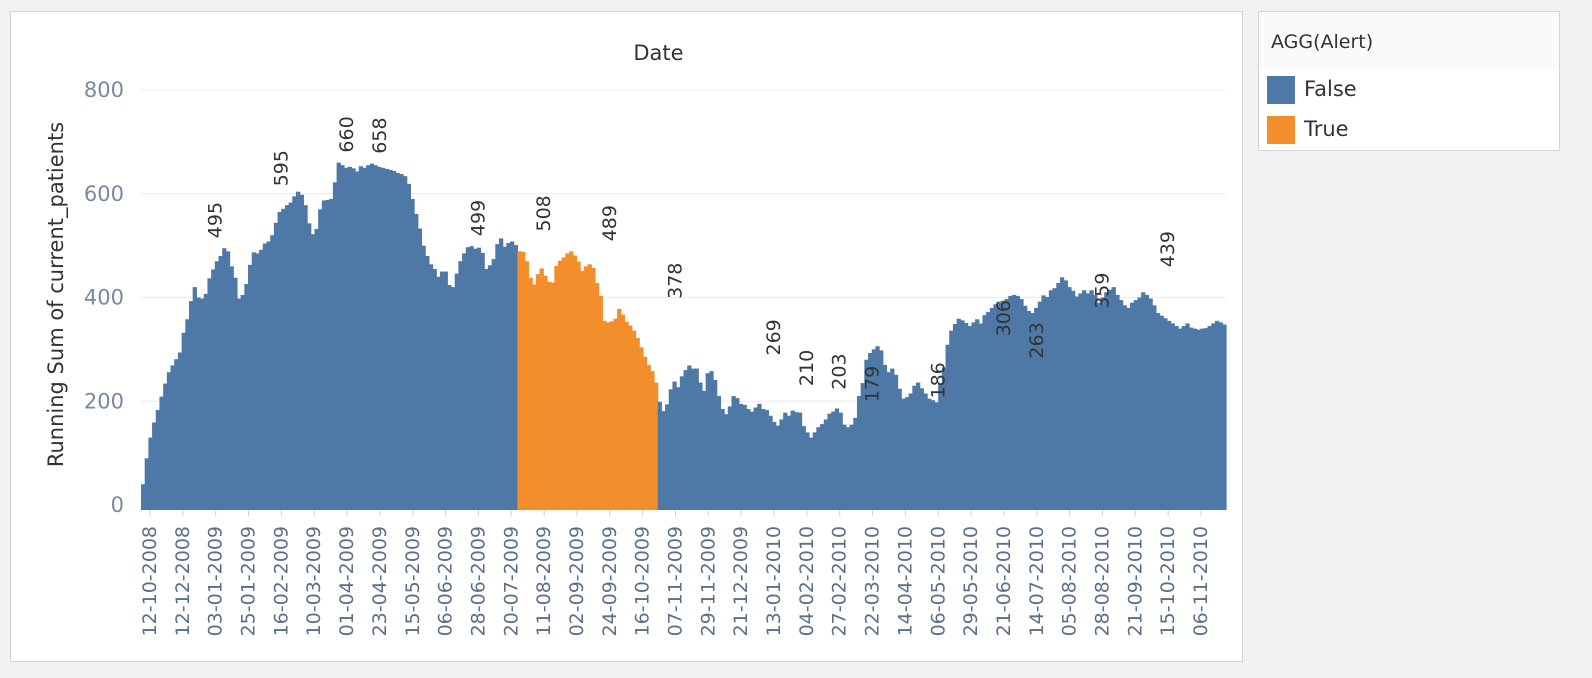 Image resolution: width=1592 pixels, height=678 pixels. What do you see at coordinates (610, 581) in the screenshot?
I see `x-tick-label: 24-09-2009` at bounding box center [610, 581].